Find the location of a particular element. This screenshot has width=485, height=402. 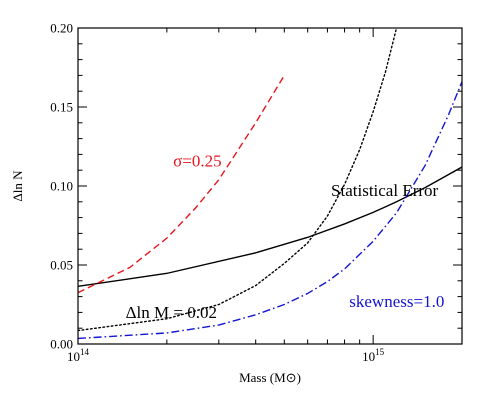

y-tick-label: 0.20 is located at coordinates (61, 28).